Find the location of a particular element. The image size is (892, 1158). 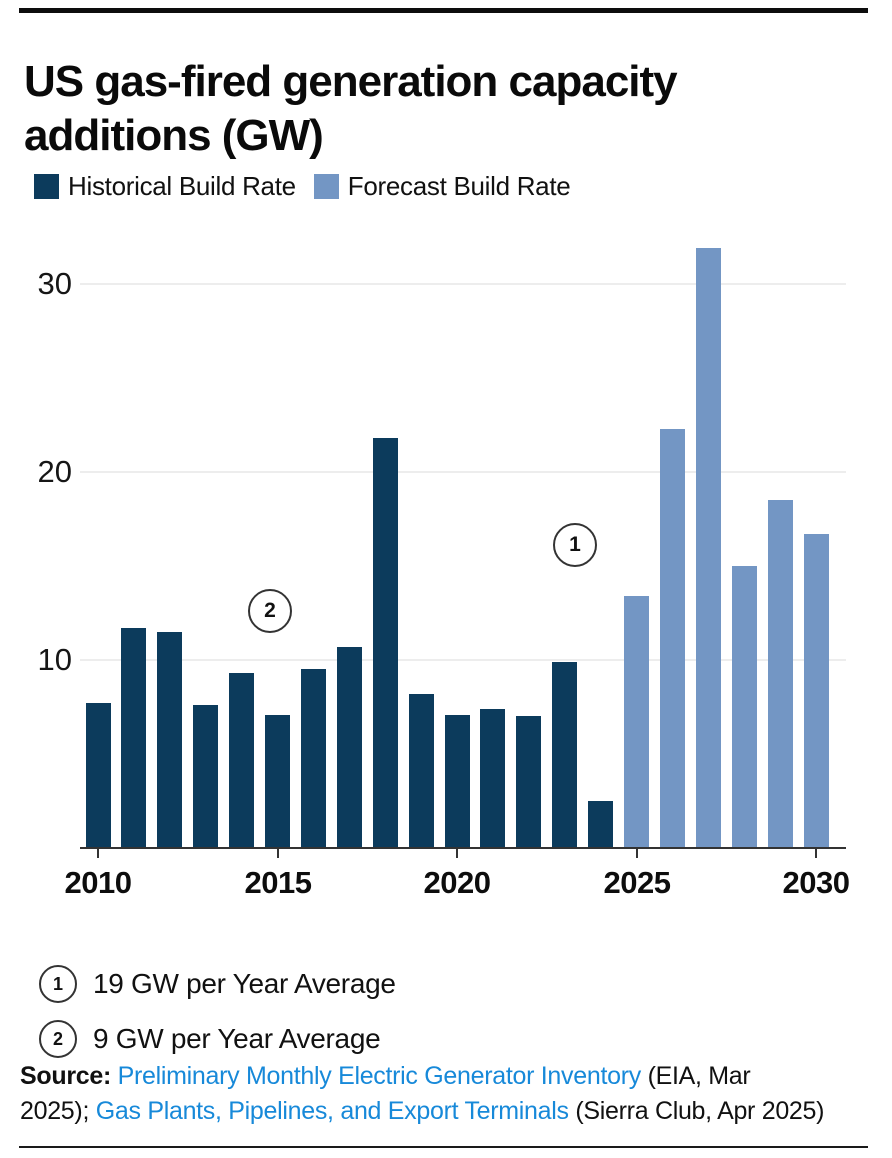

bar-2024 is located at coordinates (600, 824).